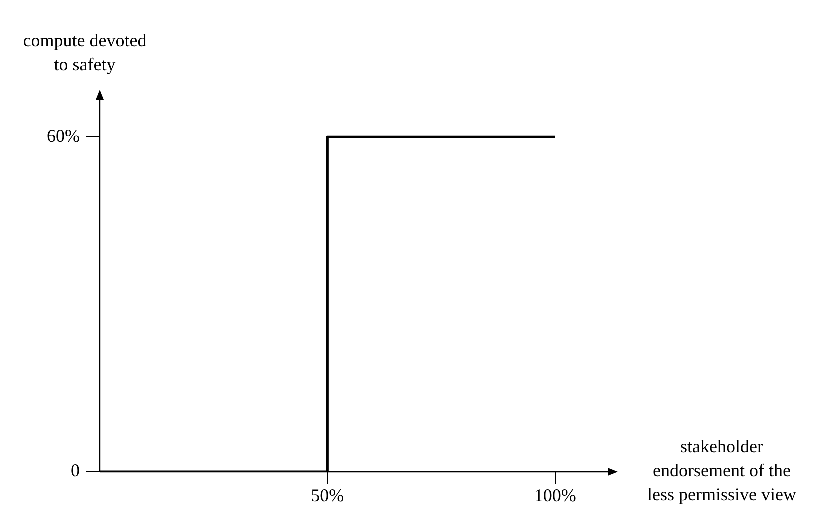 This screenshot has height=517, width=836. Describe the element at coordinates (75, 470) in the screenshot. I see `y-tick-label: 0` at that location.